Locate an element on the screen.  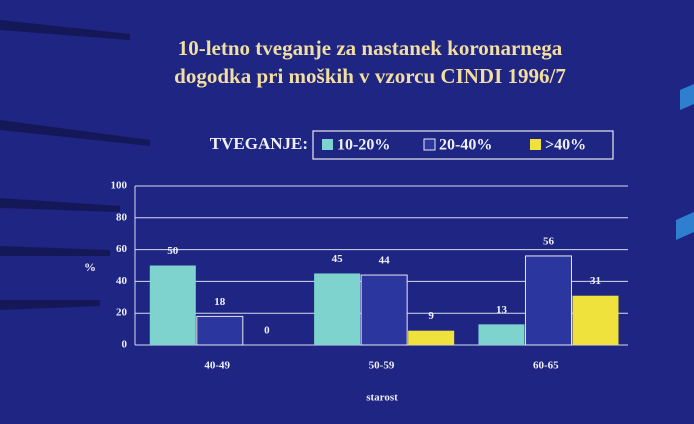
legend-box is located at coordinates (463, 145).